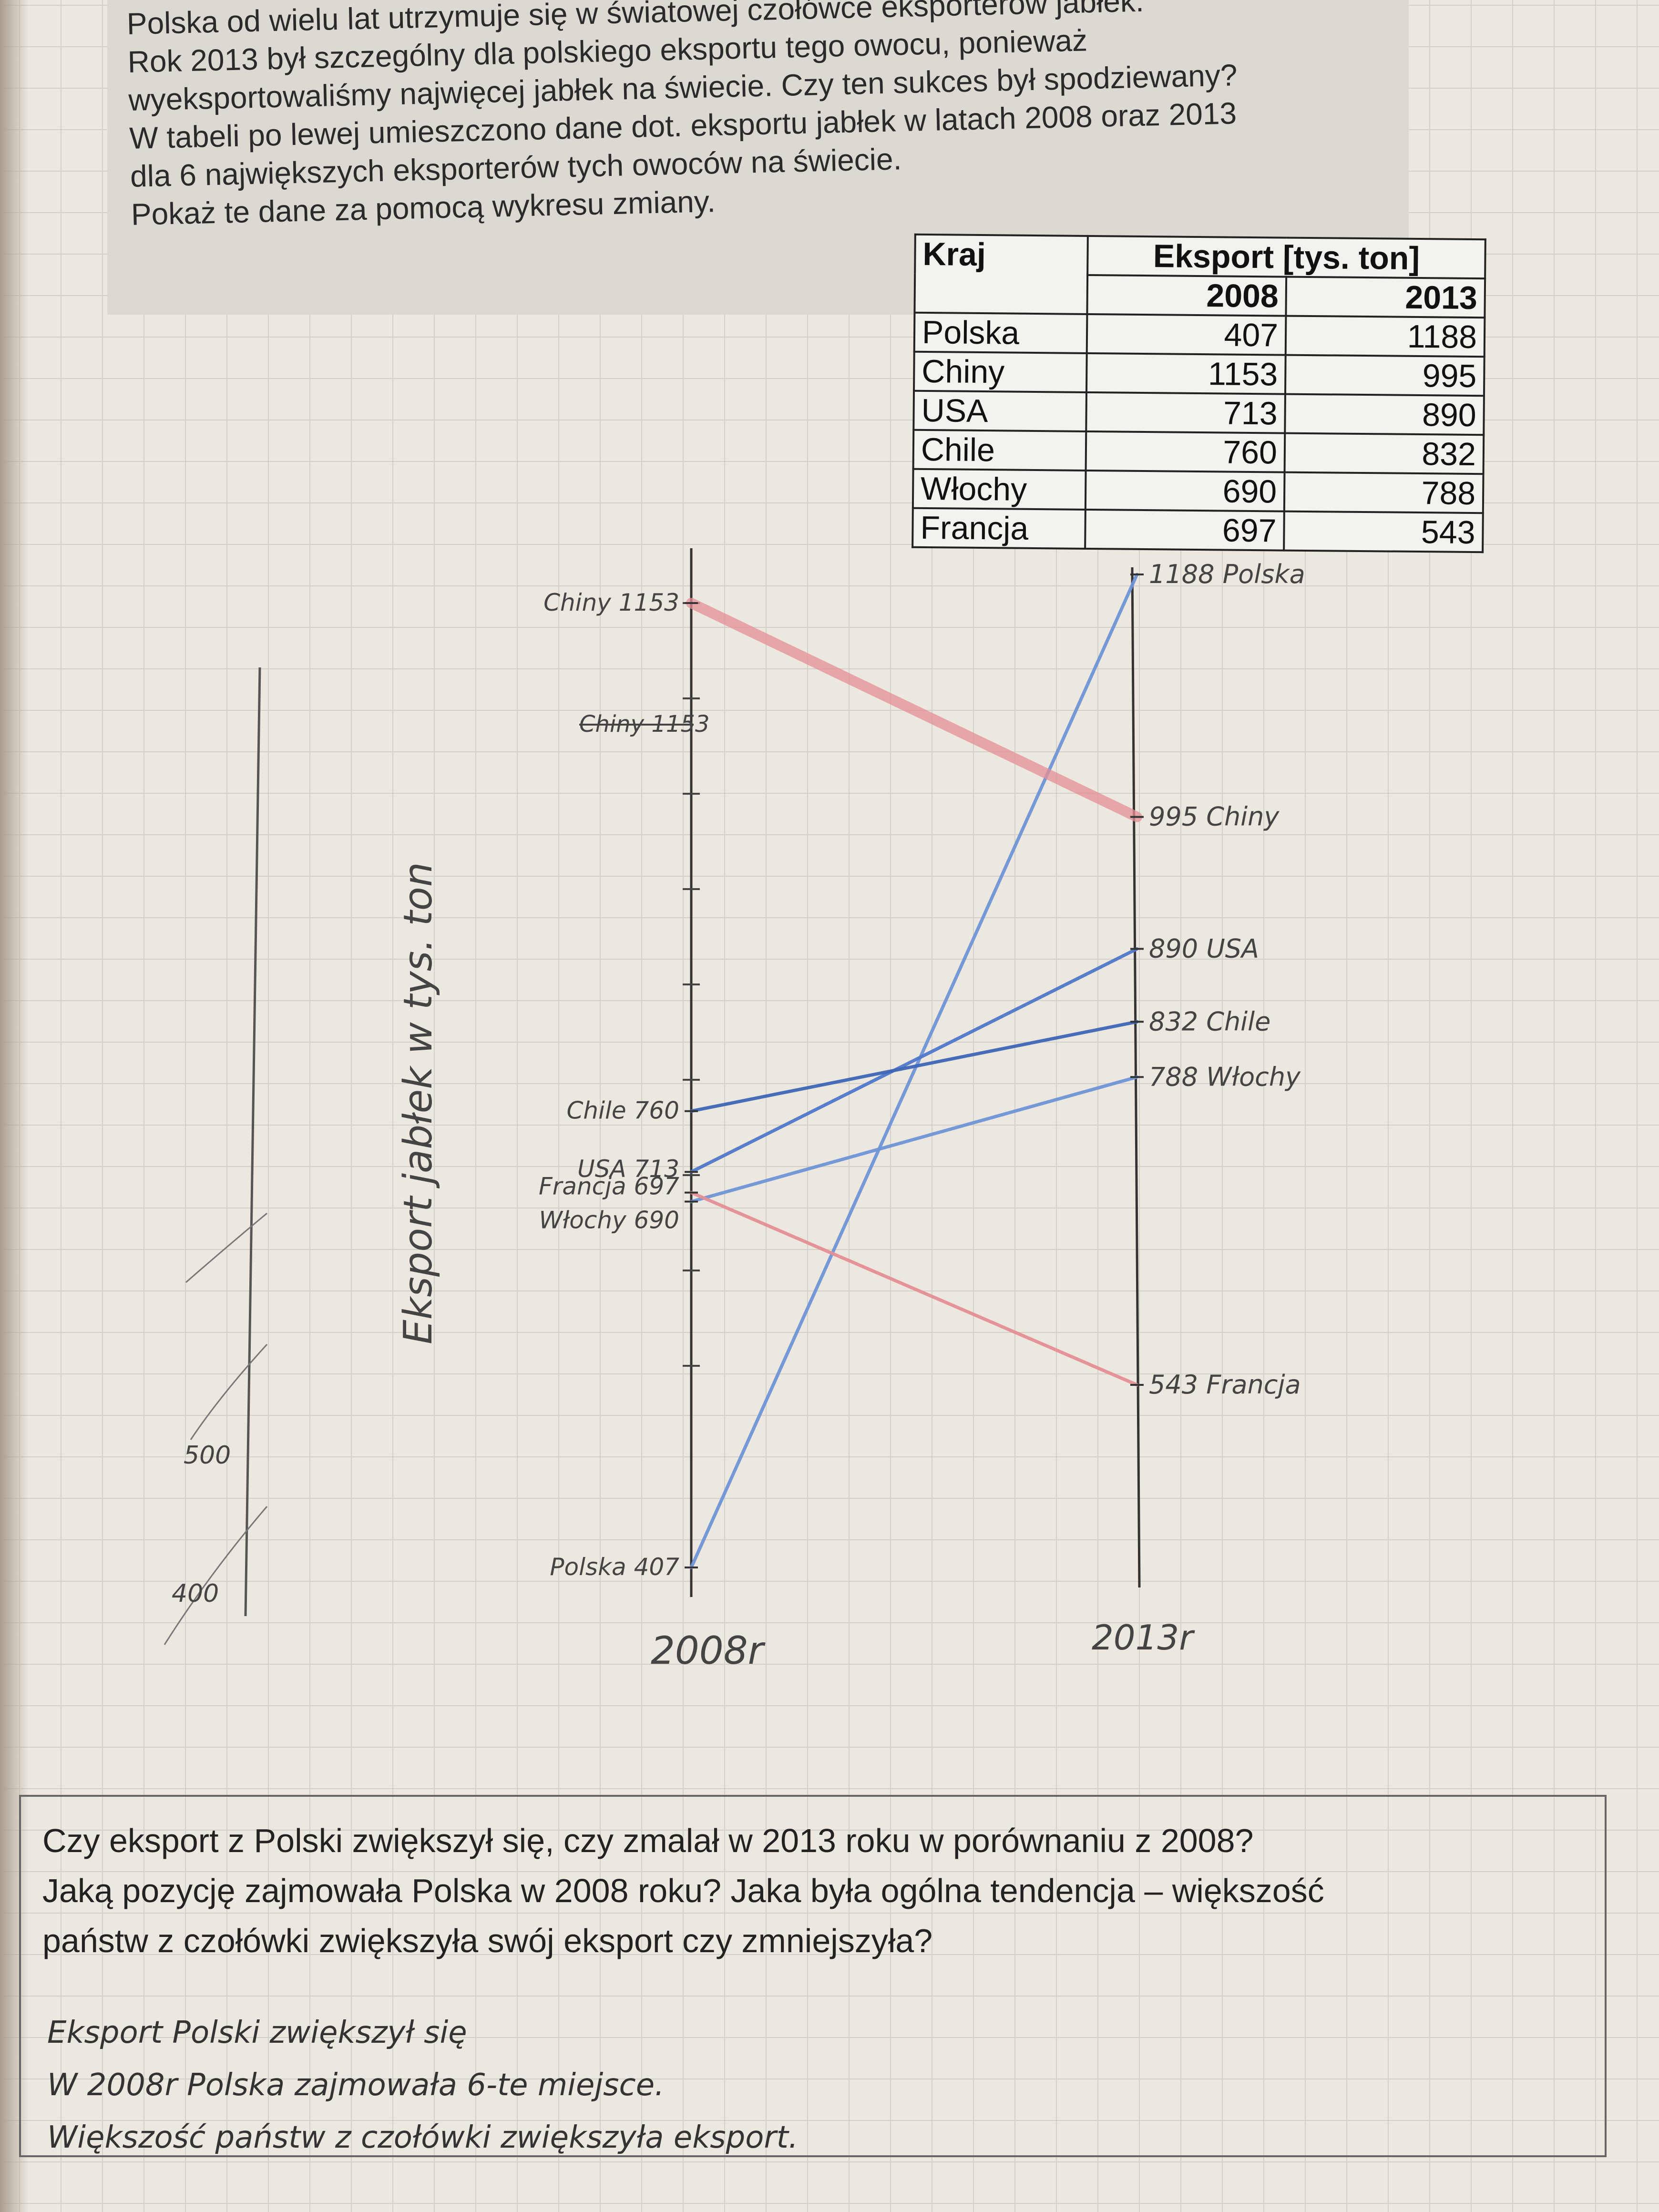  What do you see at coordinates (611, 602) in the screenshot?
I see `label-2008-chiny: Chiny 1153` at bounding box center [611, 602].